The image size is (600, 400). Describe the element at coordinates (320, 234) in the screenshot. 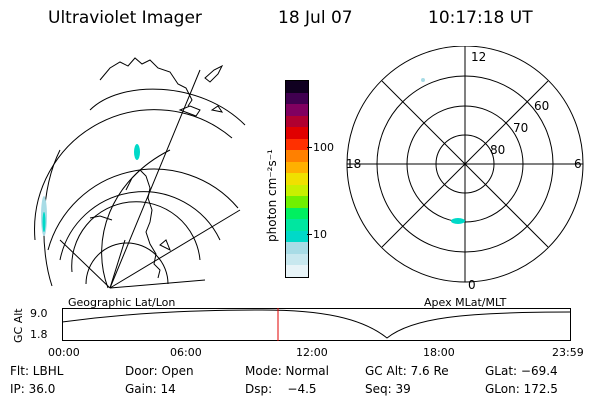

I see `colorbar-tick-10: 10` at that location.